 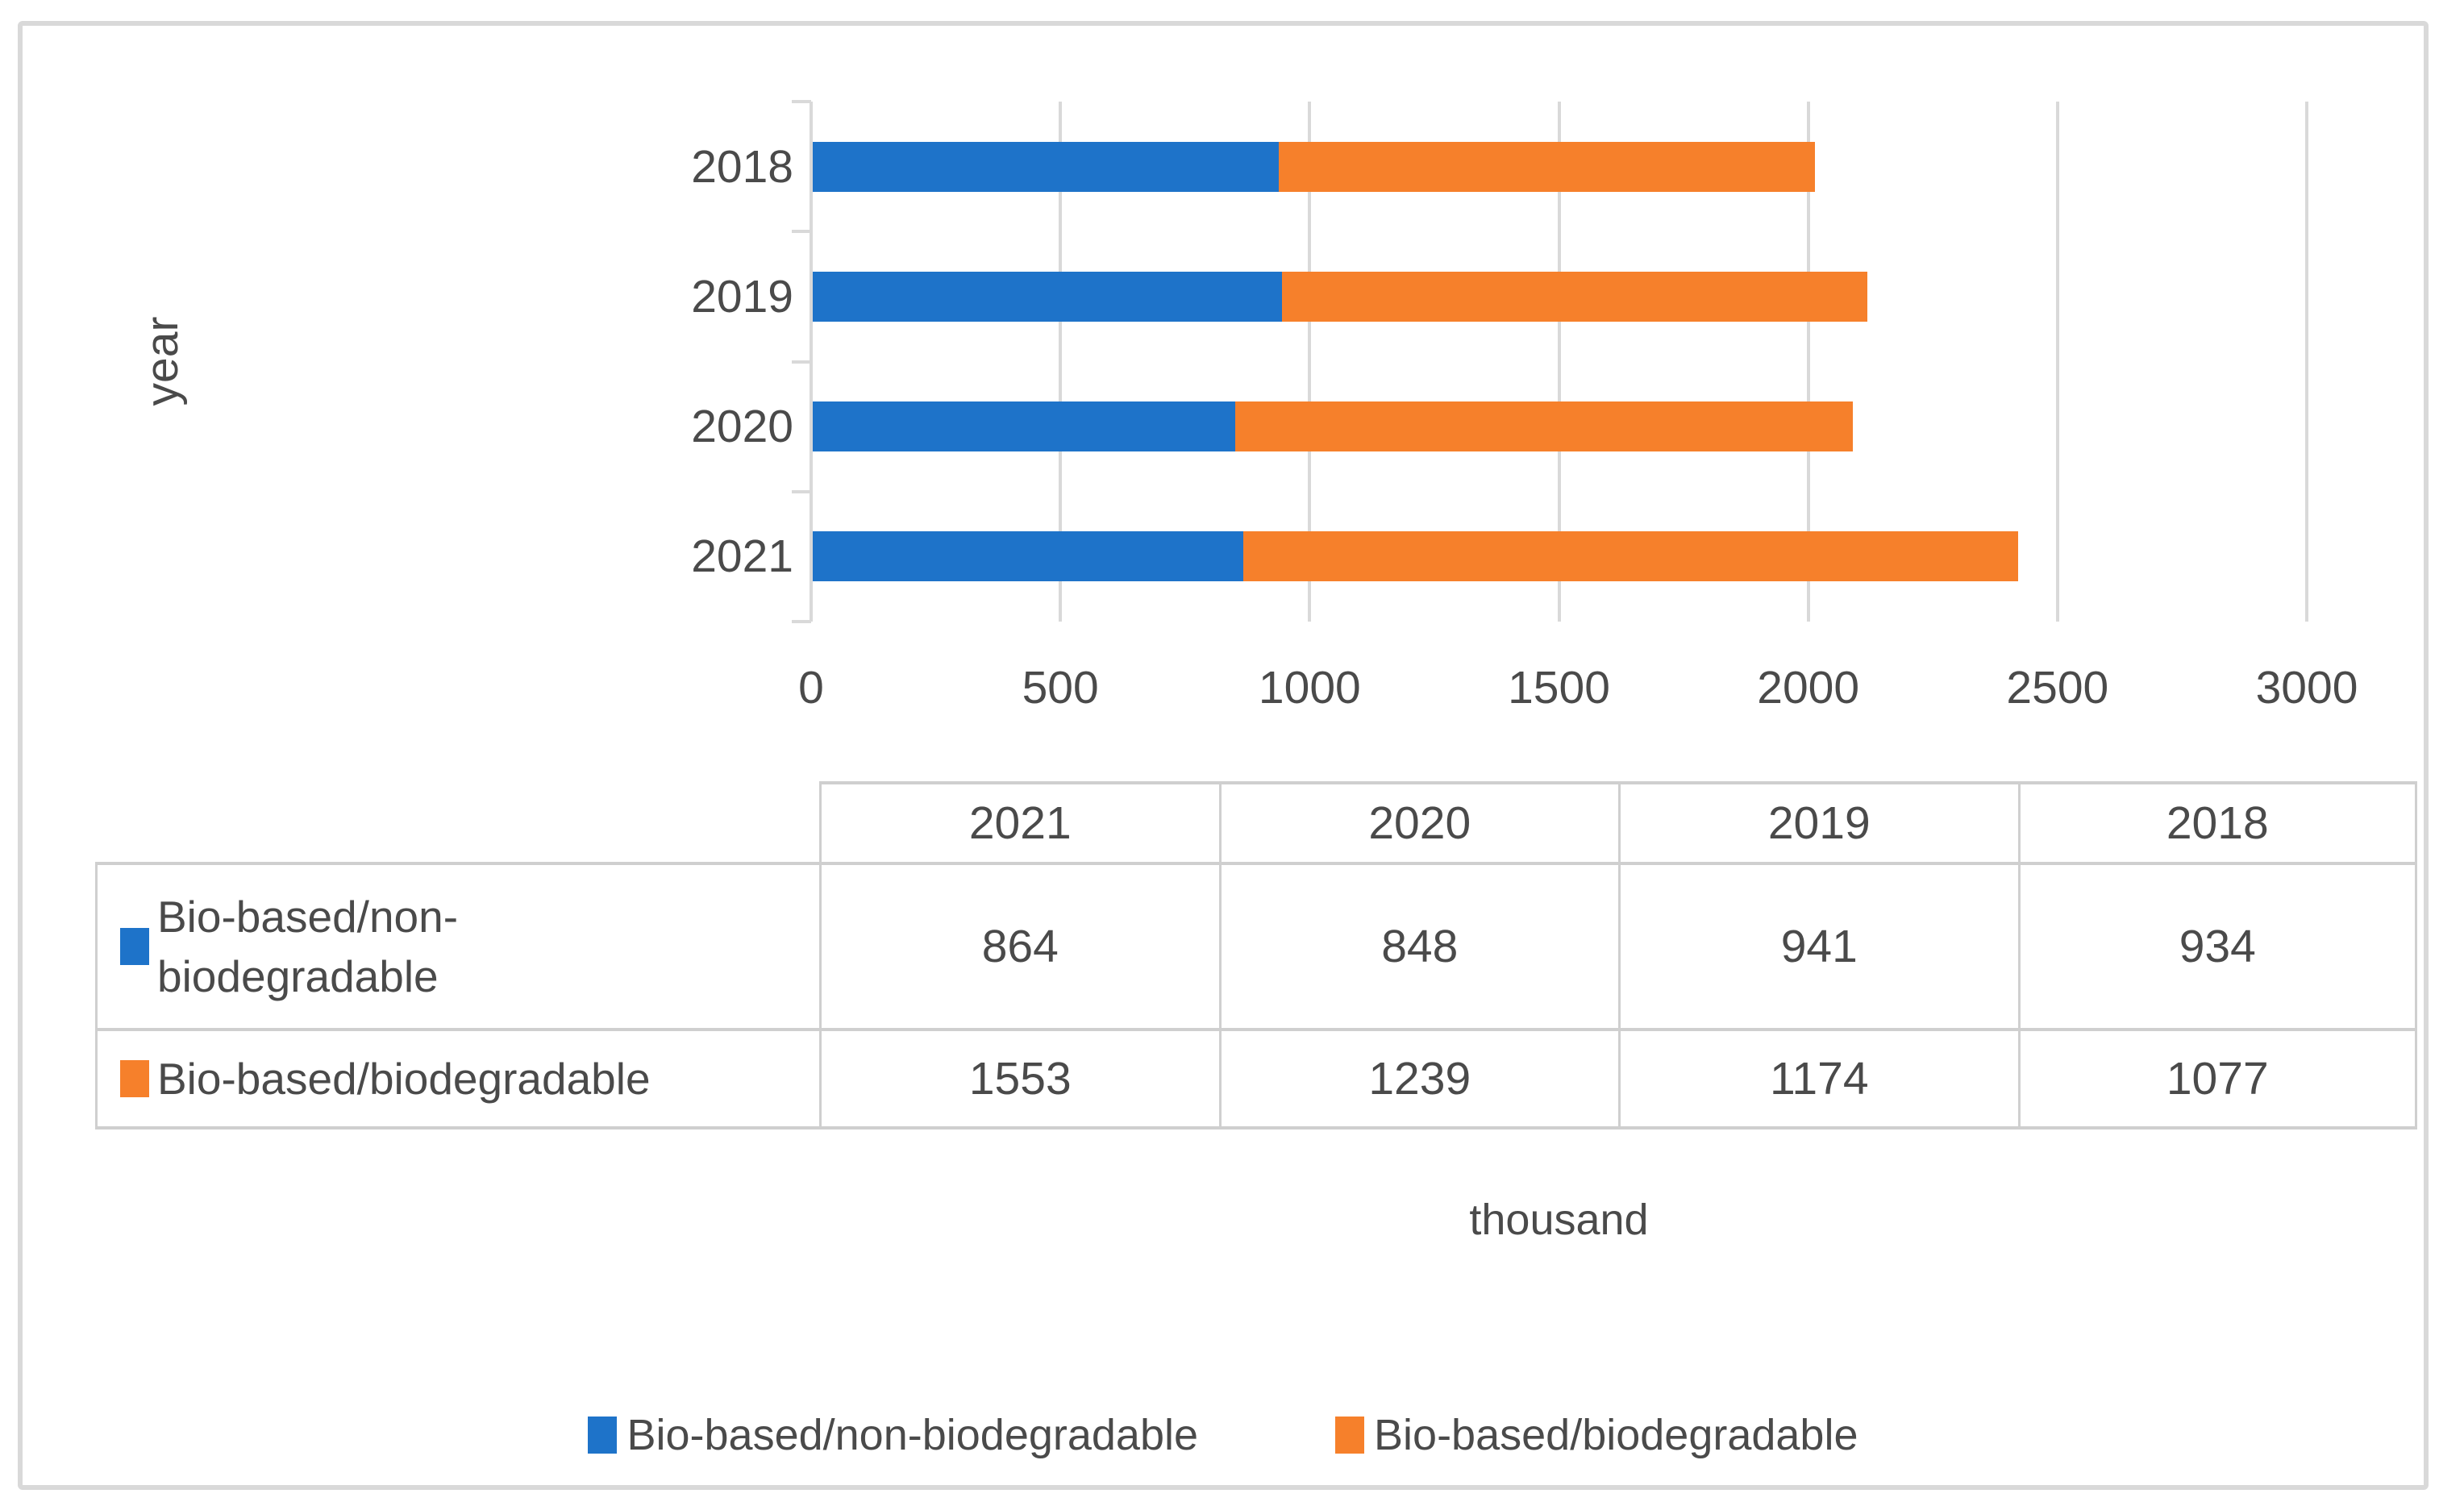 I want to click on y-axis-title: year, so click(x=162, y=361).